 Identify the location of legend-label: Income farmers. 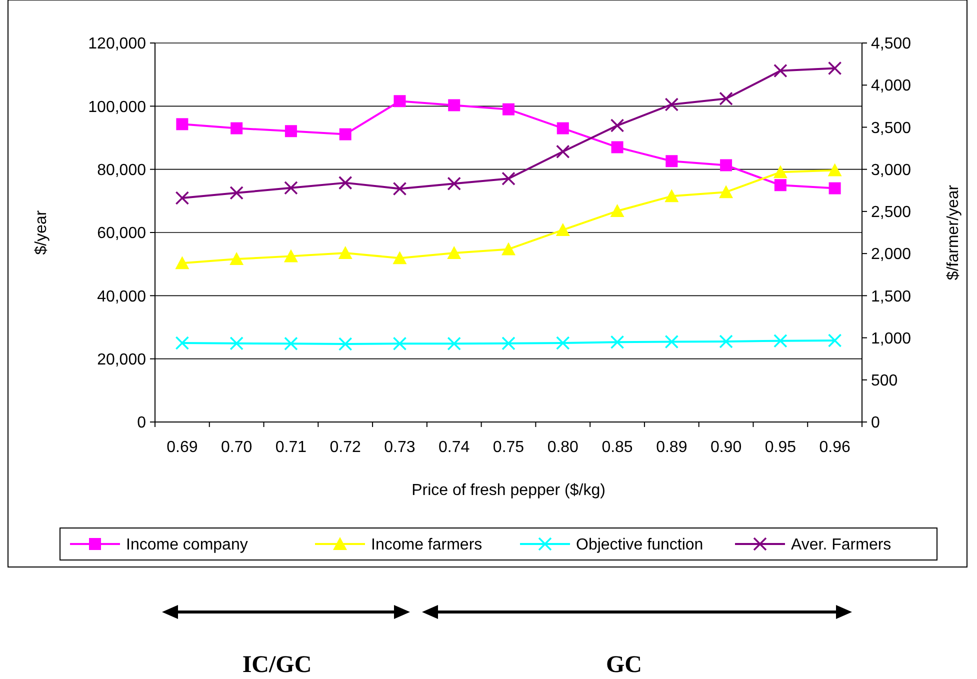
(426, 545).